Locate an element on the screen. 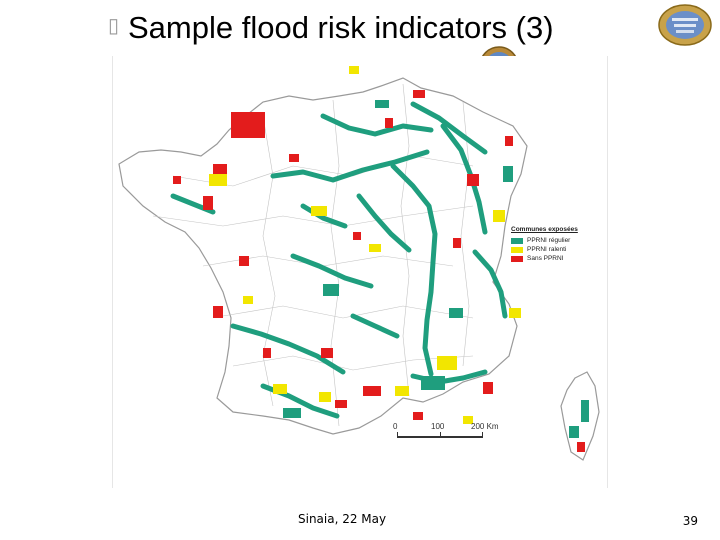 The width and height of the screenshot is (720, 540). legend-label-no-plan: Sans PPRNI is located at coordinates (545, 258).